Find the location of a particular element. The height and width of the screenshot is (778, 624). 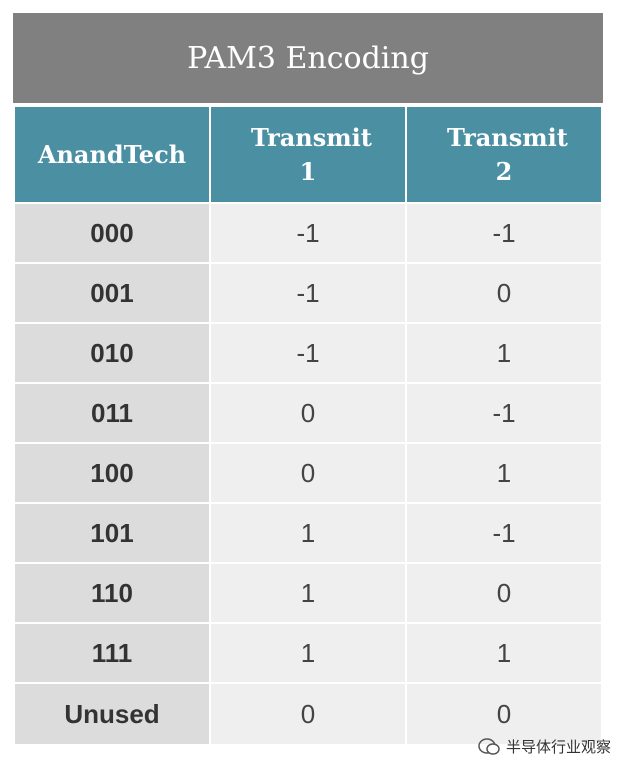

header-cell: Transmit 1 is located at coordinates (308, 154).